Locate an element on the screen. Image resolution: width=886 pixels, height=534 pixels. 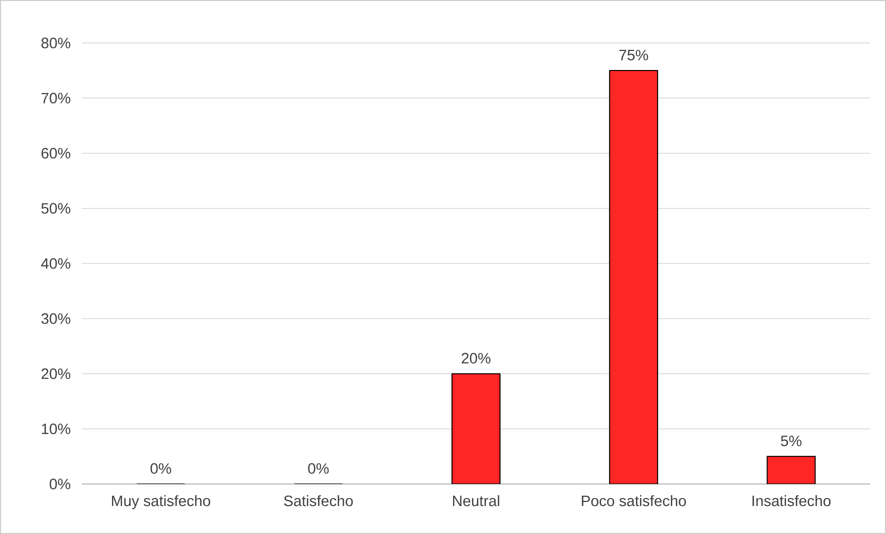
y-tick-label: 80% is located at coordinates (55, 43).